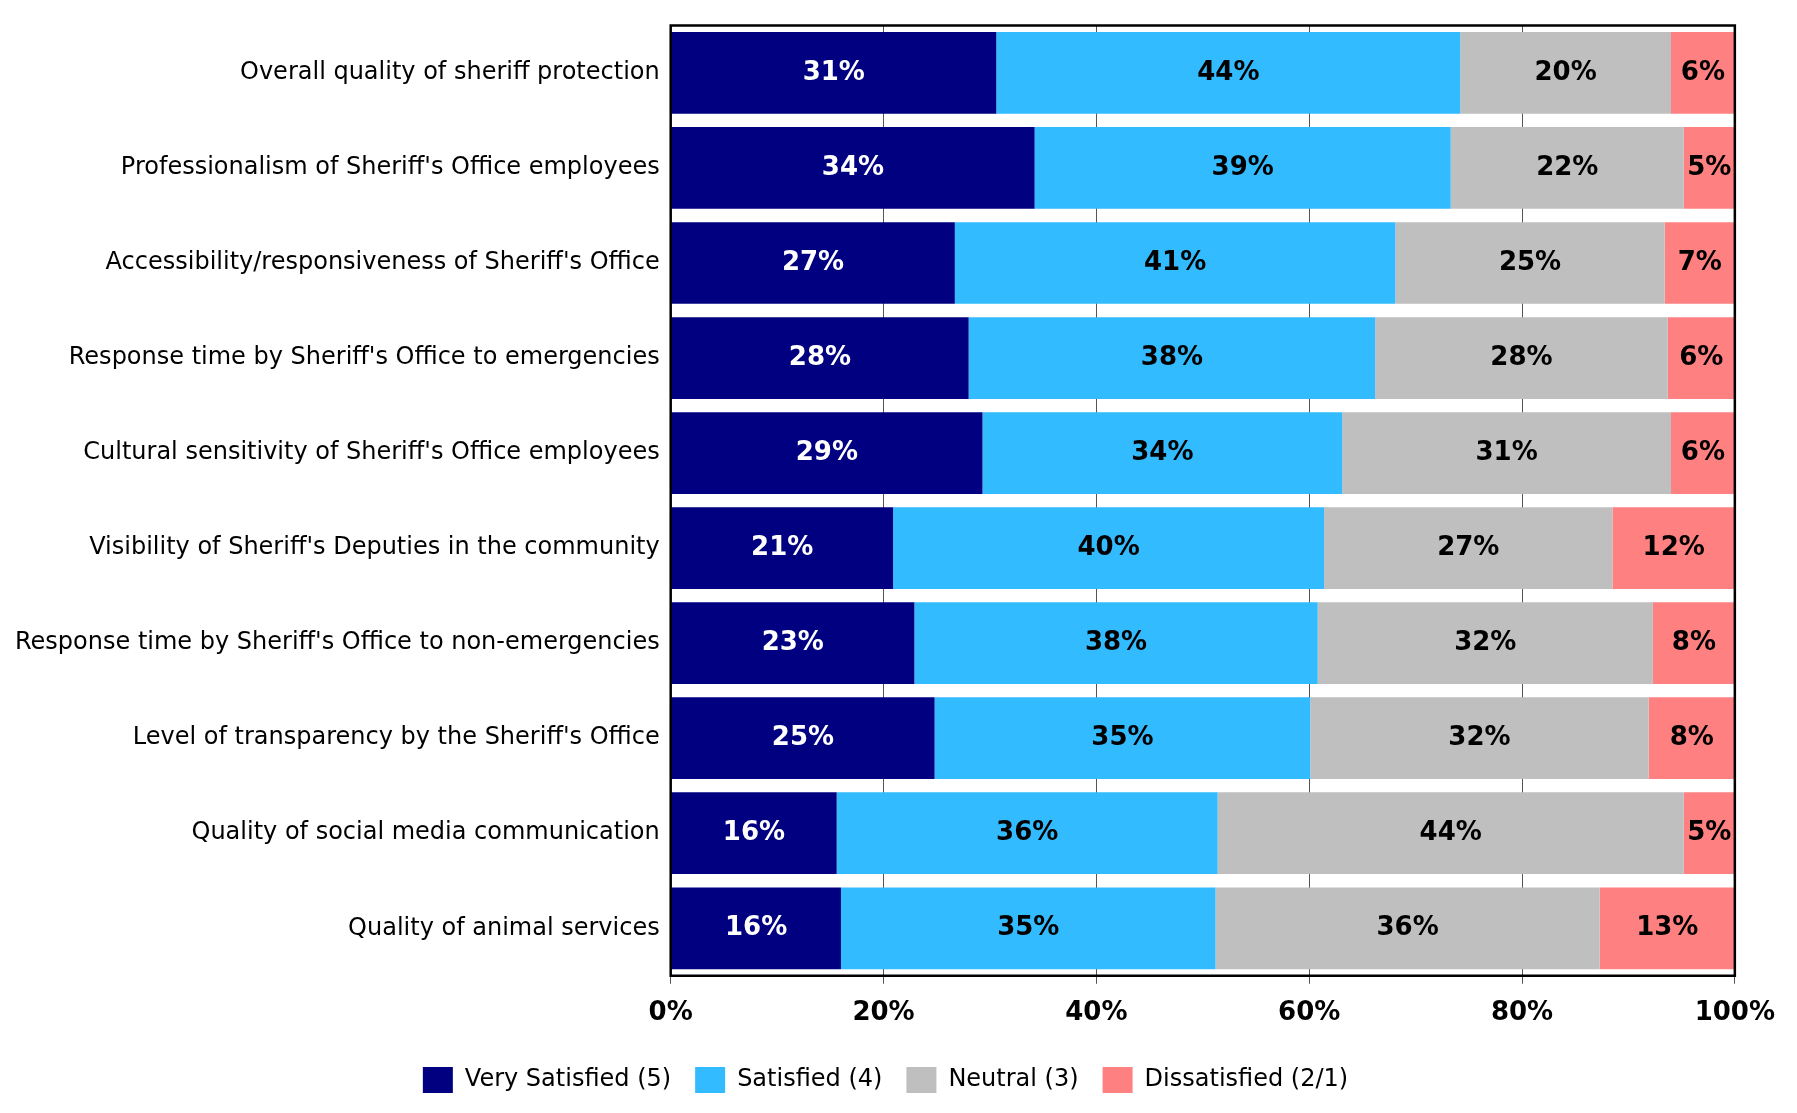 The width and height of the screenshot is (1797, 1113). Describe the element at coordinates (1246, 1078) in the screenshot. I see `legend-label: Dissatisfied (2/1)` at that location.